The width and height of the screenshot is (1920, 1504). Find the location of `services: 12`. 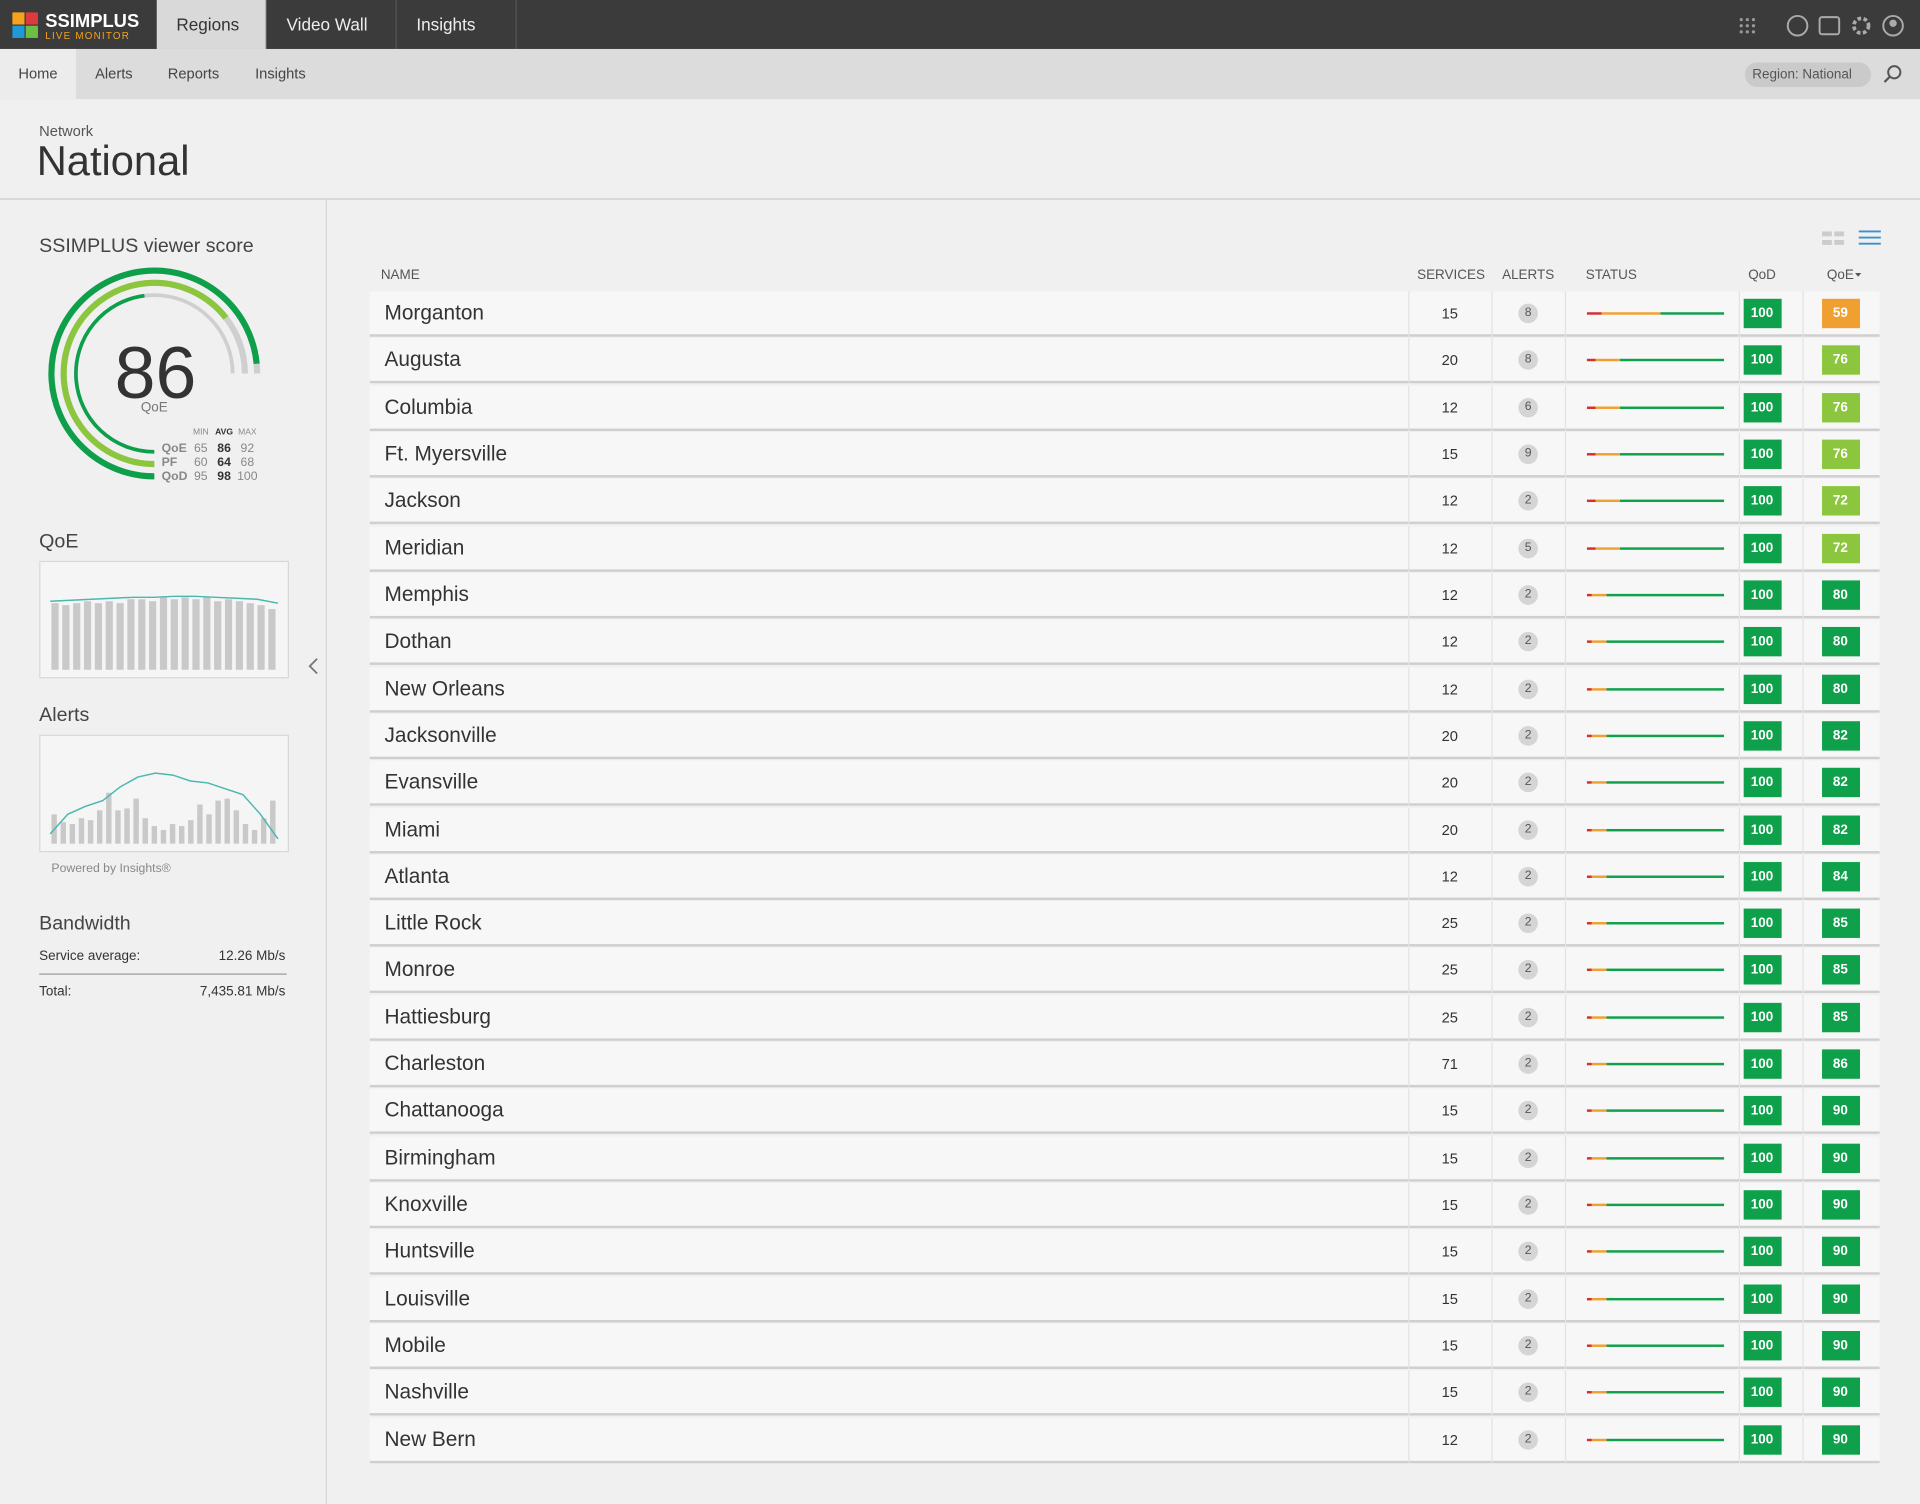

services: 12 is located at coordinates (1449, 548).